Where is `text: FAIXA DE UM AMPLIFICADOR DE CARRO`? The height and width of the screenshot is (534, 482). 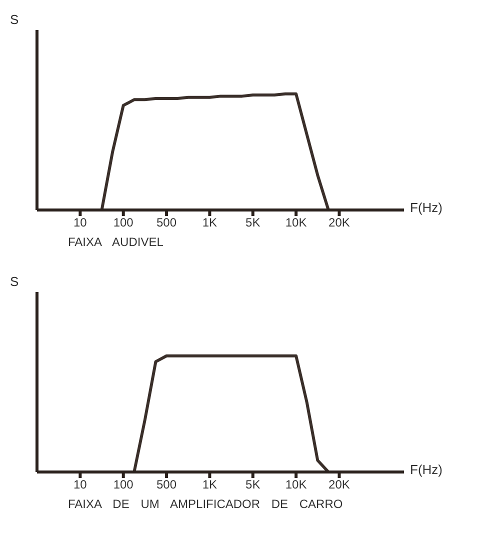
text: FAIXA DE UM AMPLIFICADOR DE CARRO is located at coordinates (205, 504).